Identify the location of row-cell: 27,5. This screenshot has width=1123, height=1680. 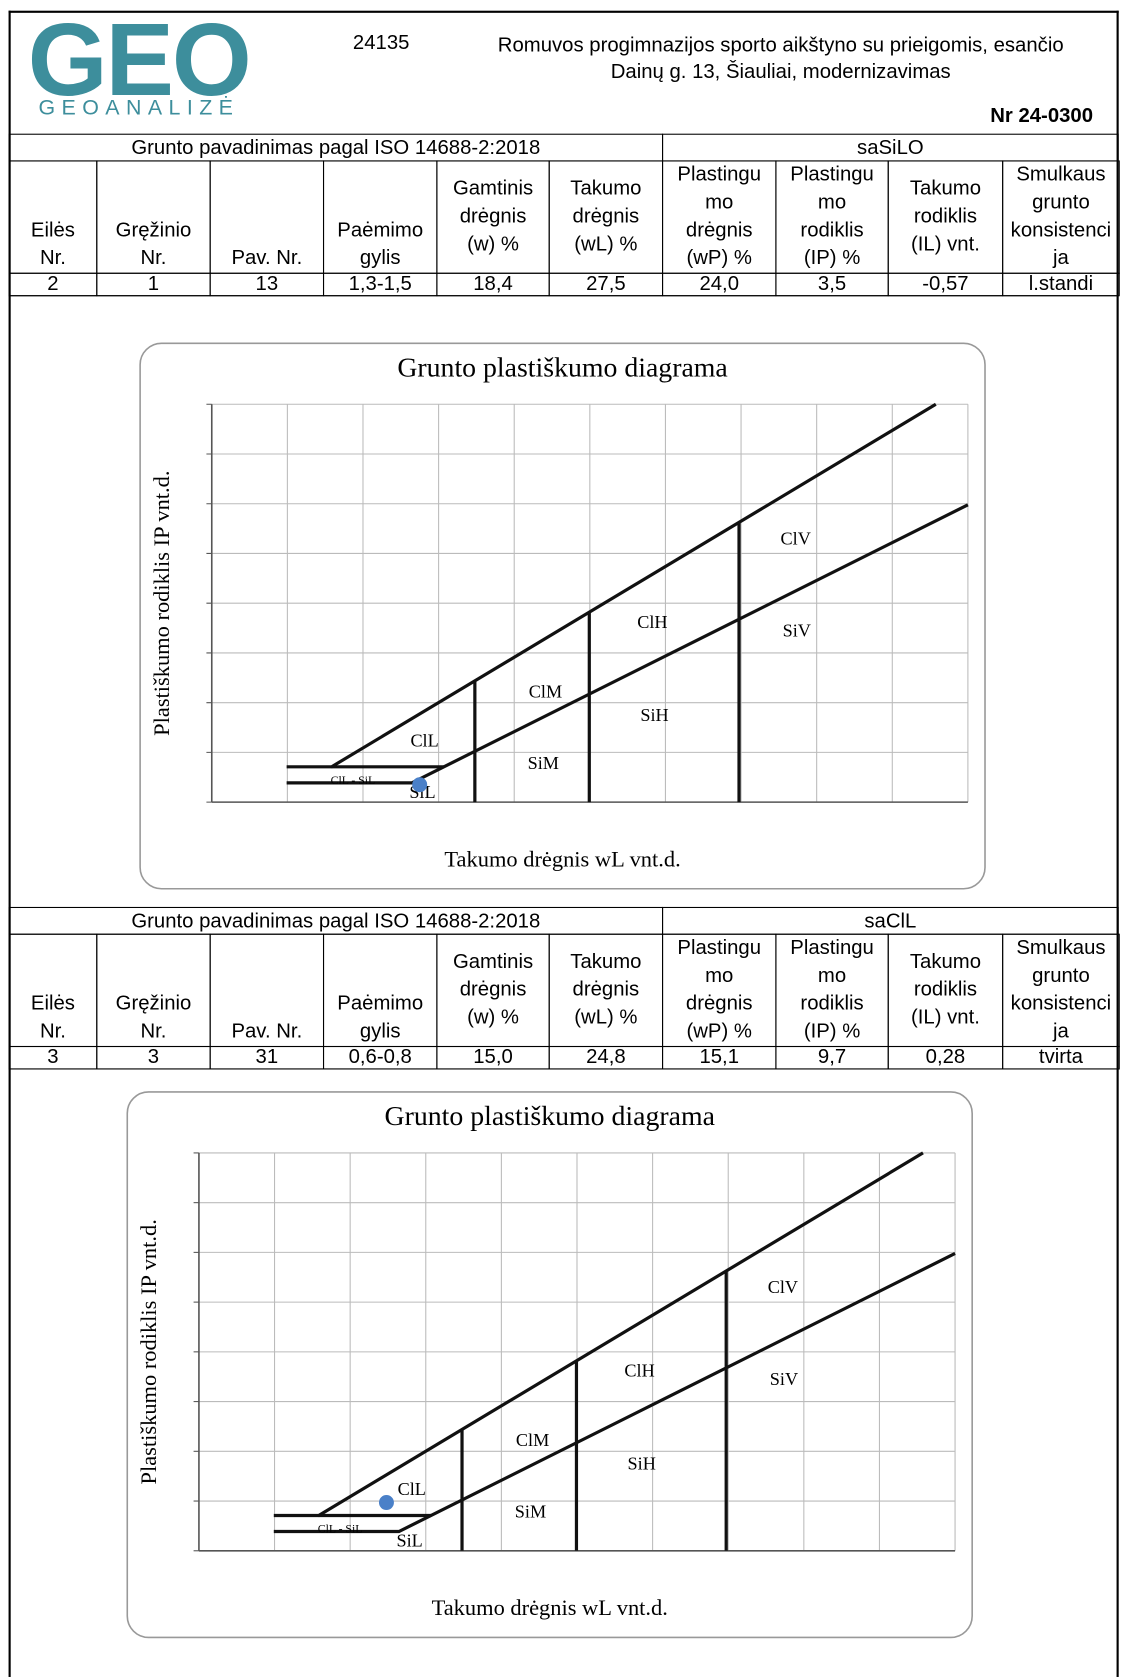
(606, 284).